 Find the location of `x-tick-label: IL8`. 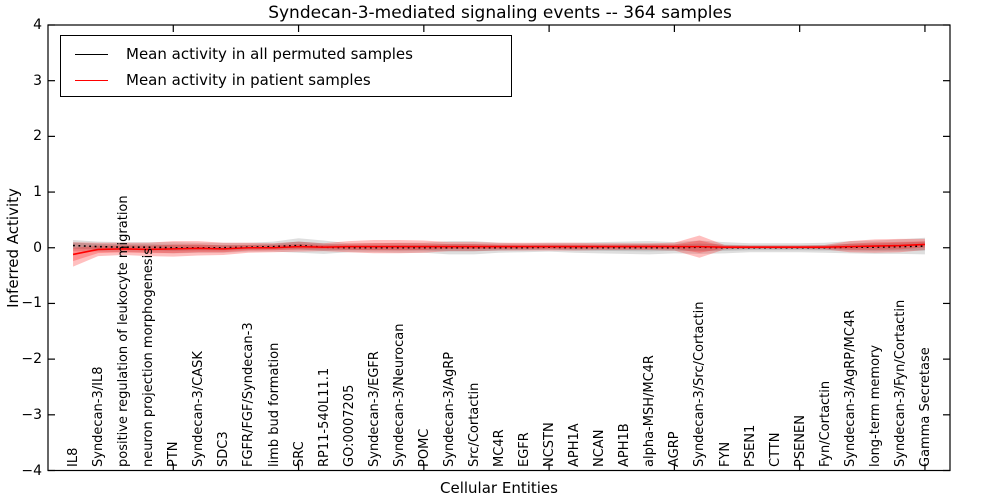

x-tick-label: IL8 is located at coordinates (74, 457).